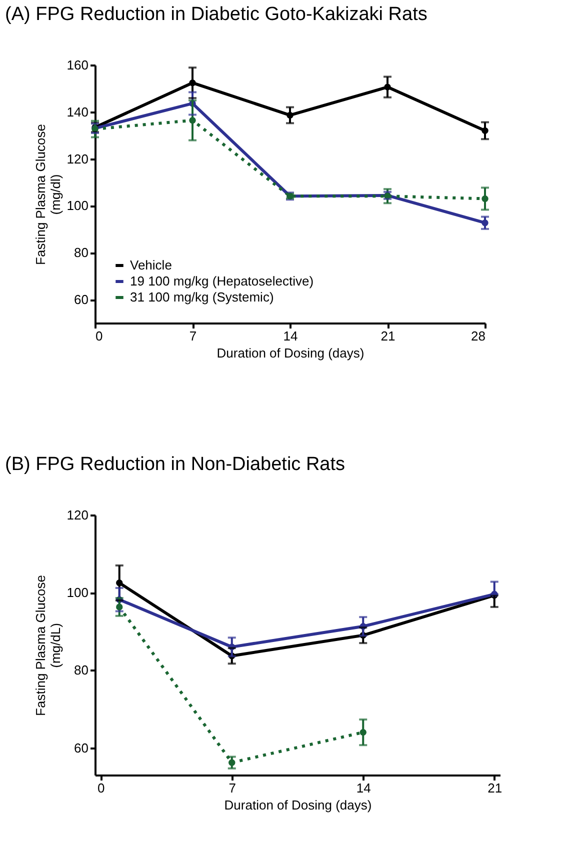  I want to click on y-axis-title: Fasting Plasma Glucose (mg/dL), so click(47, 645).